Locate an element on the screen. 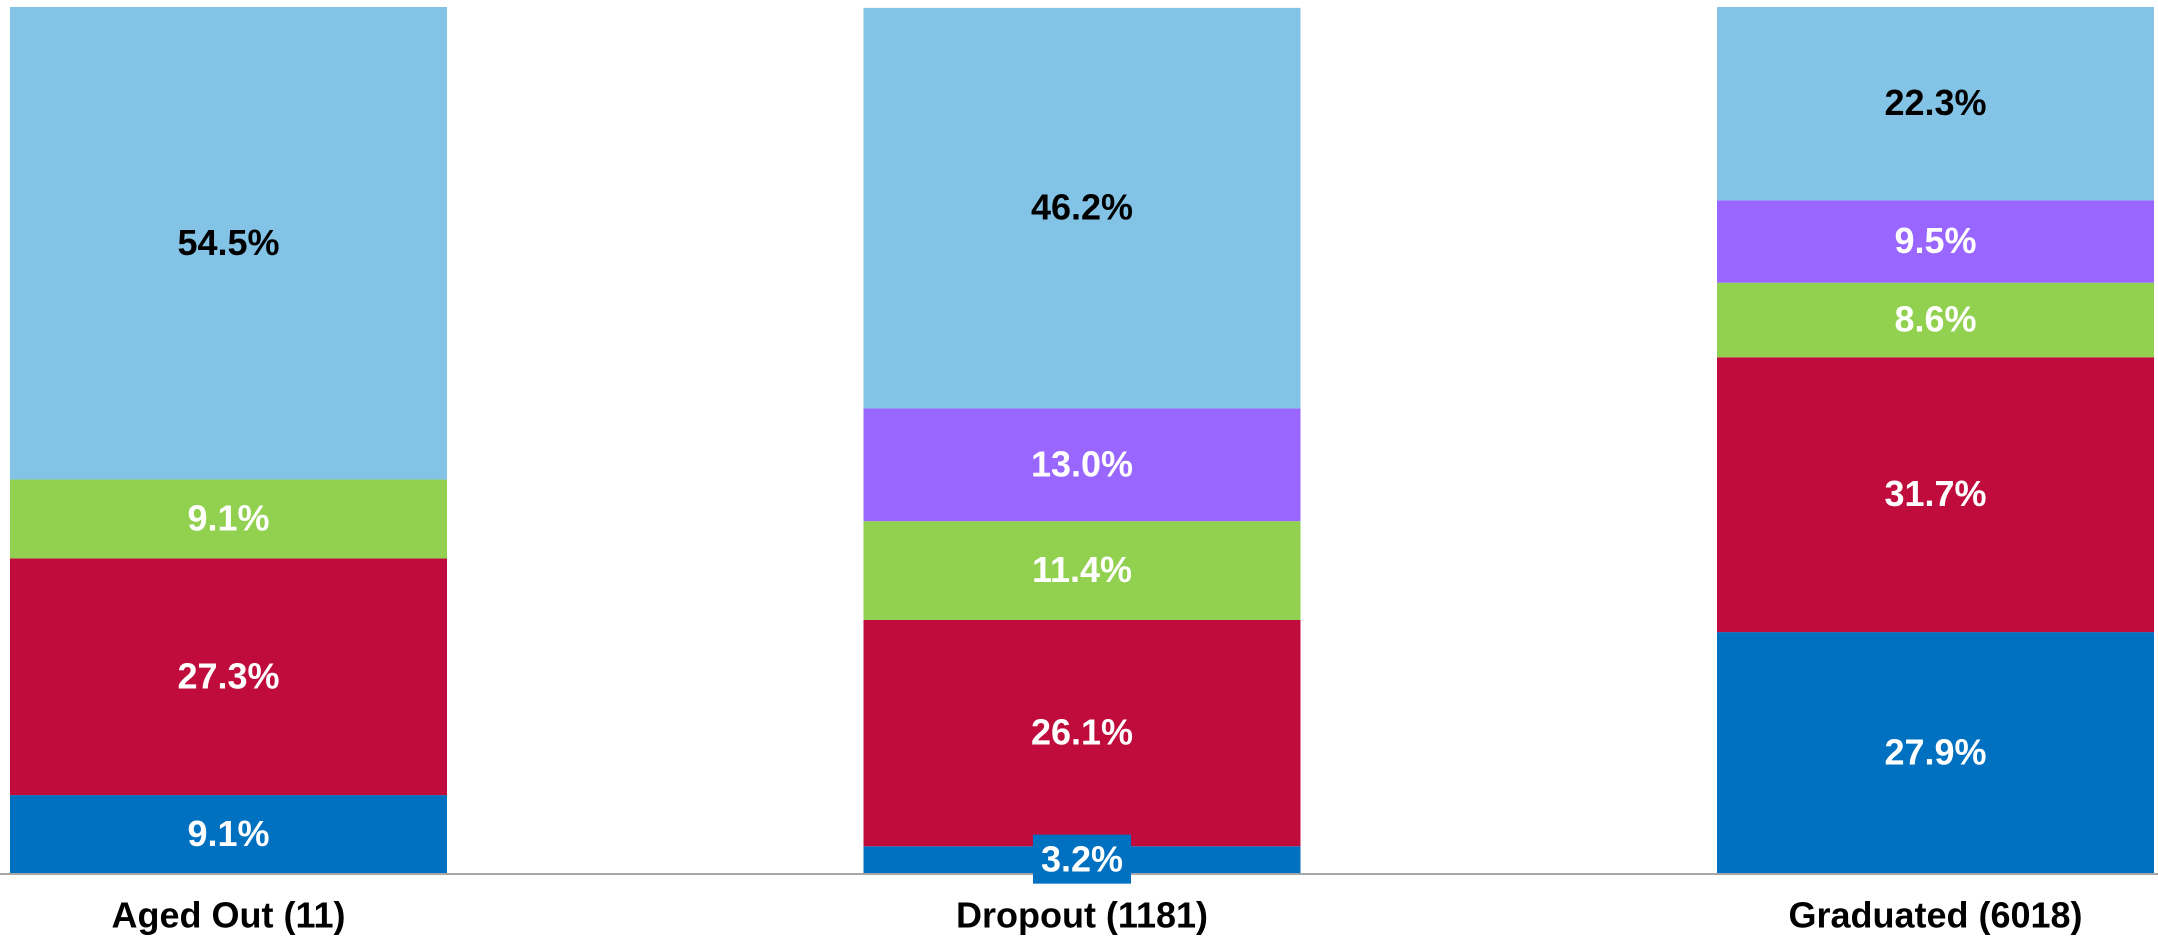  x-tick-label: Dropout (1181) is located at coordinates (1082, 915).